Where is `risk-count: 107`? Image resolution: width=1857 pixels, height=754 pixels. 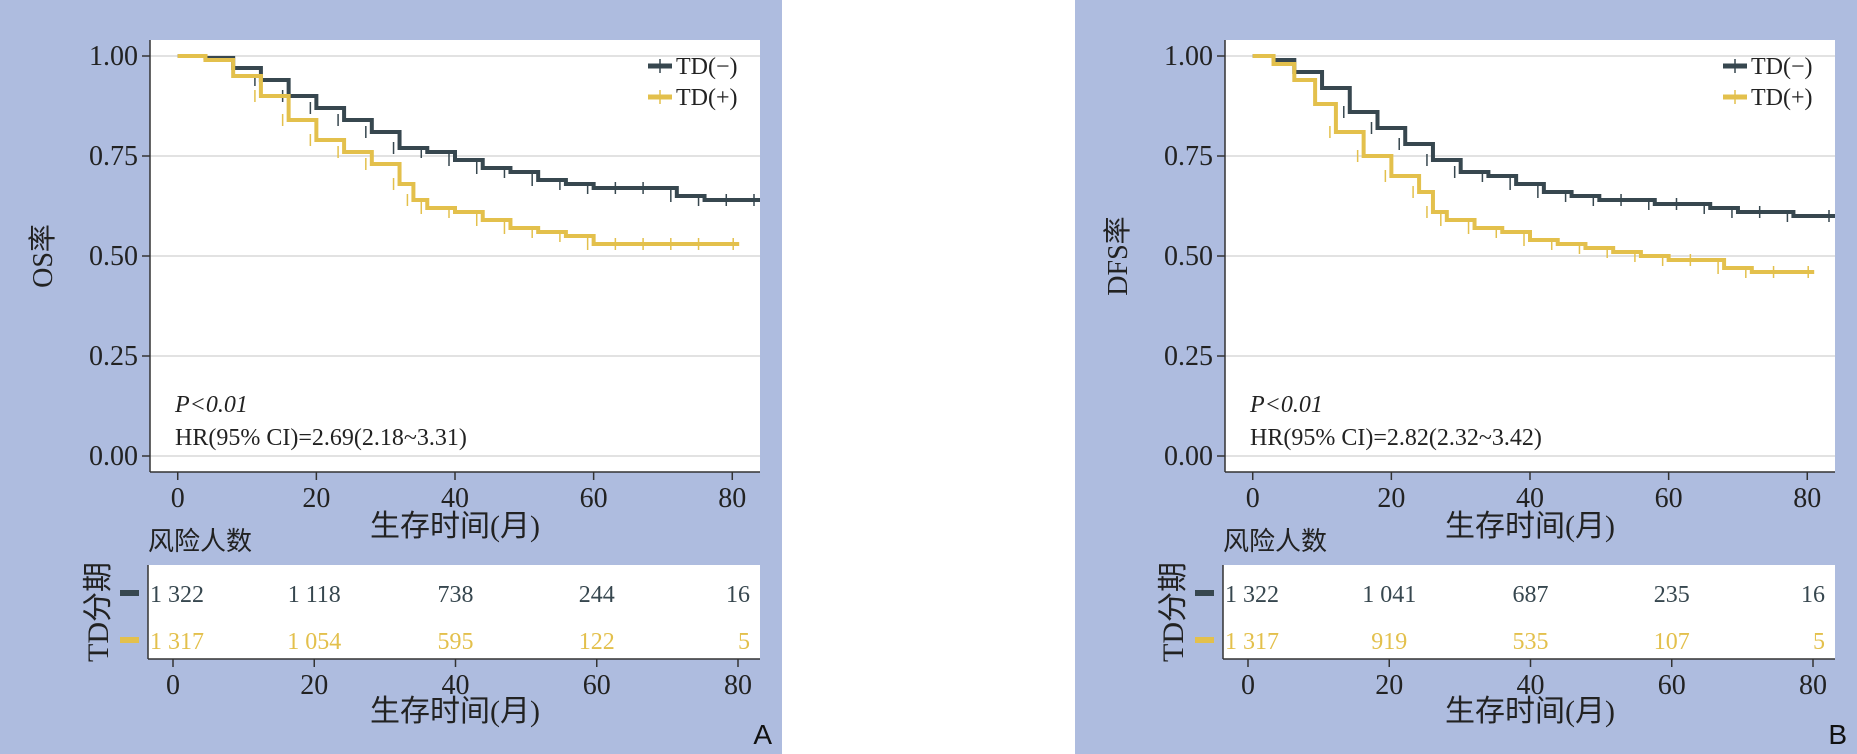 risk-count: 107 is located at coordinates (1672, 642).